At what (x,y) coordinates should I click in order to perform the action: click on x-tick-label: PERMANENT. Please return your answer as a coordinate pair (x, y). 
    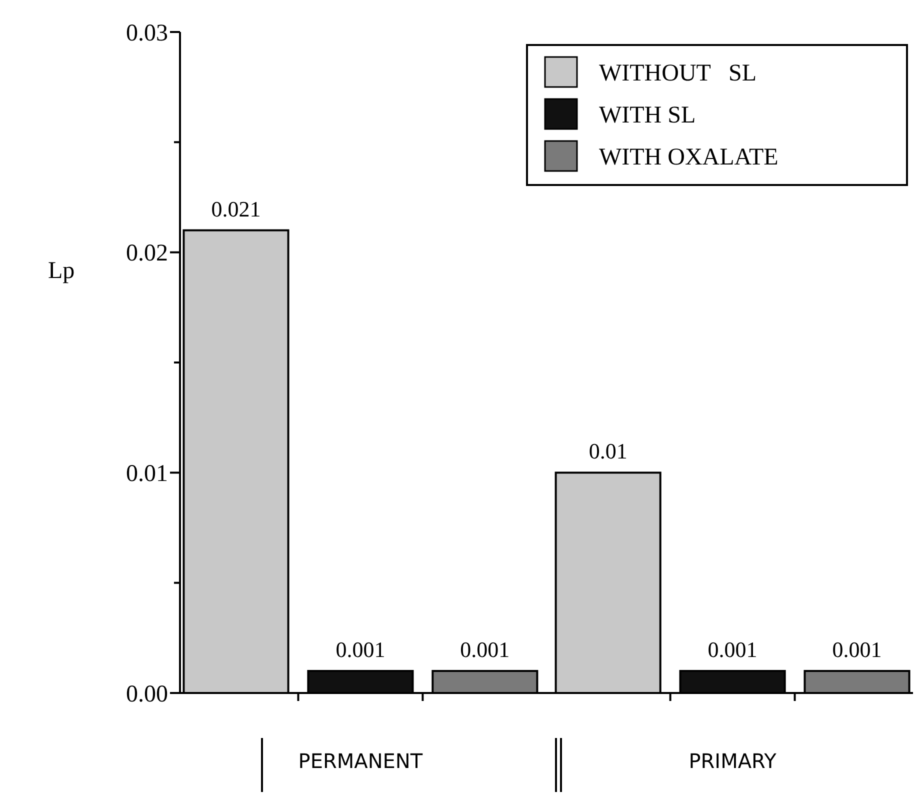
    Looking at the image, I should click on (361, 761).